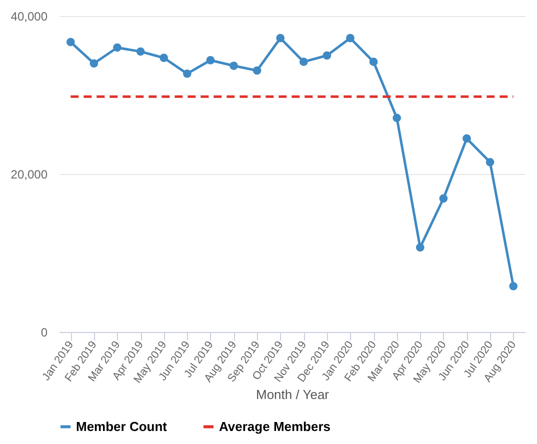 The width and height of the screenshot is (537, 444). I want to click on y-tick-label: 40,000, so click(29, 17).